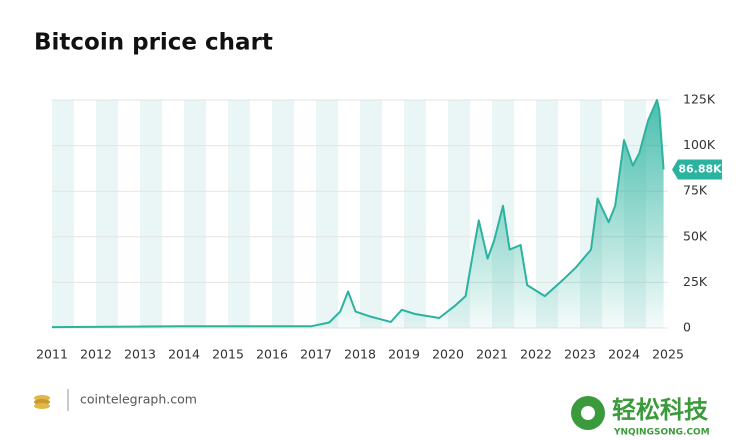 Image resolution: width=750 pixels, height=440 pixels. Describe the element at coordinates (695, 281) in the screenshot. I see `y-tick-label: 25K` at that location.